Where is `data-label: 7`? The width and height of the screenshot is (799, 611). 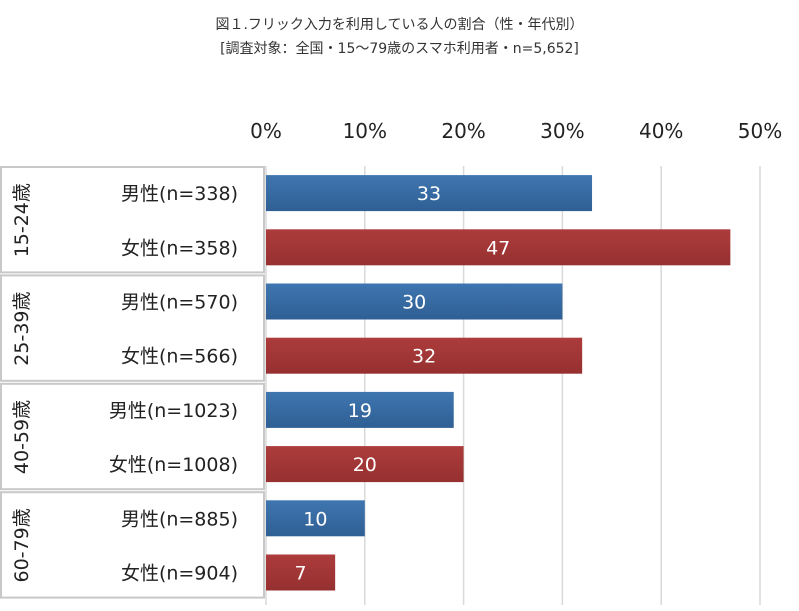 data-label: 7 is located at coordinates (301, 574).